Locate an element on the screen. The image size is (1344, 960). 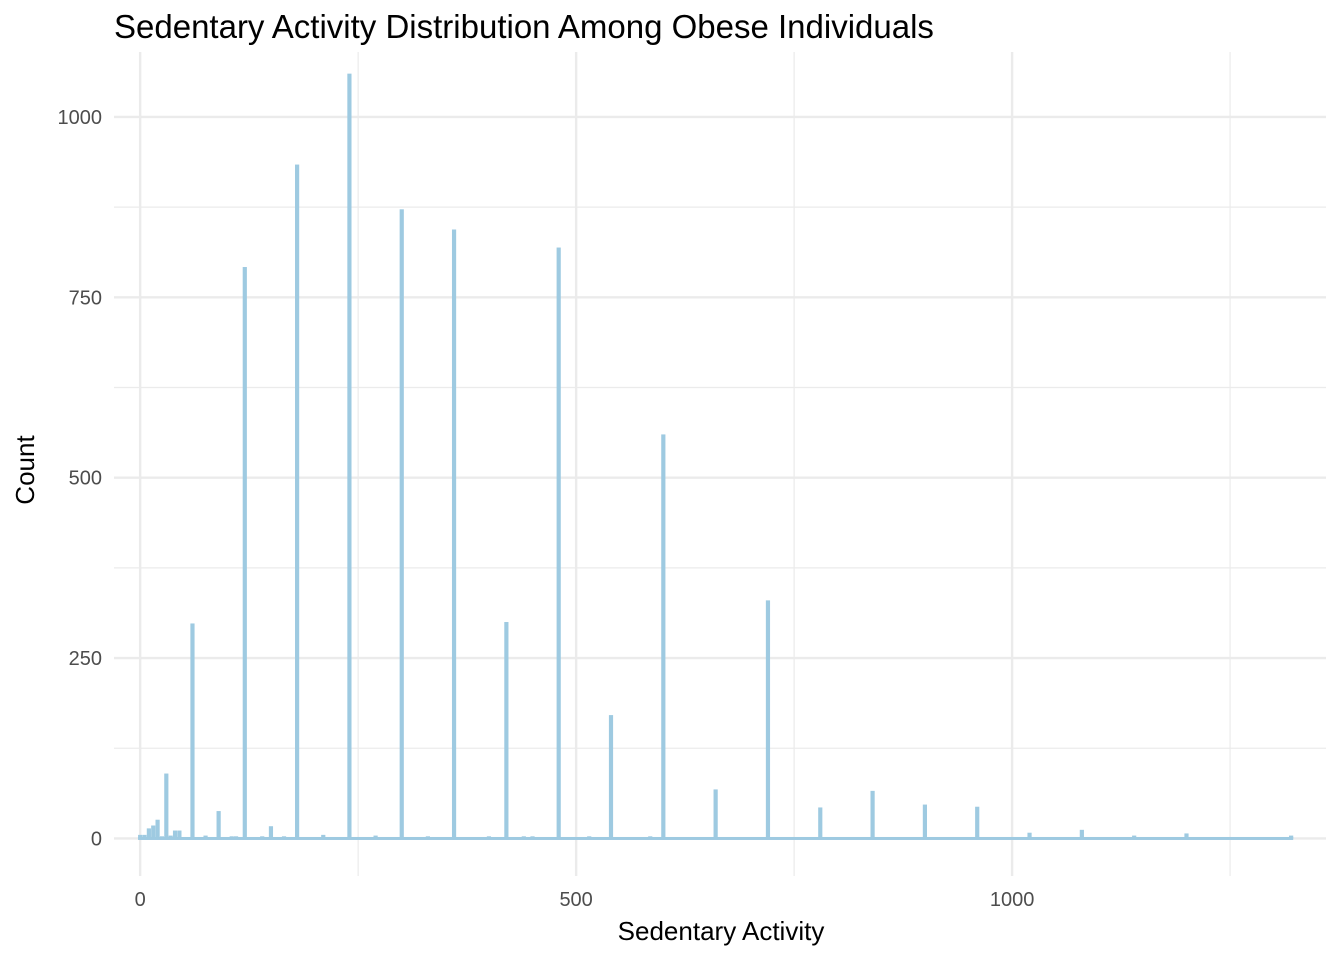
y-tick-label: 500 is located at coordinates (85, 479).